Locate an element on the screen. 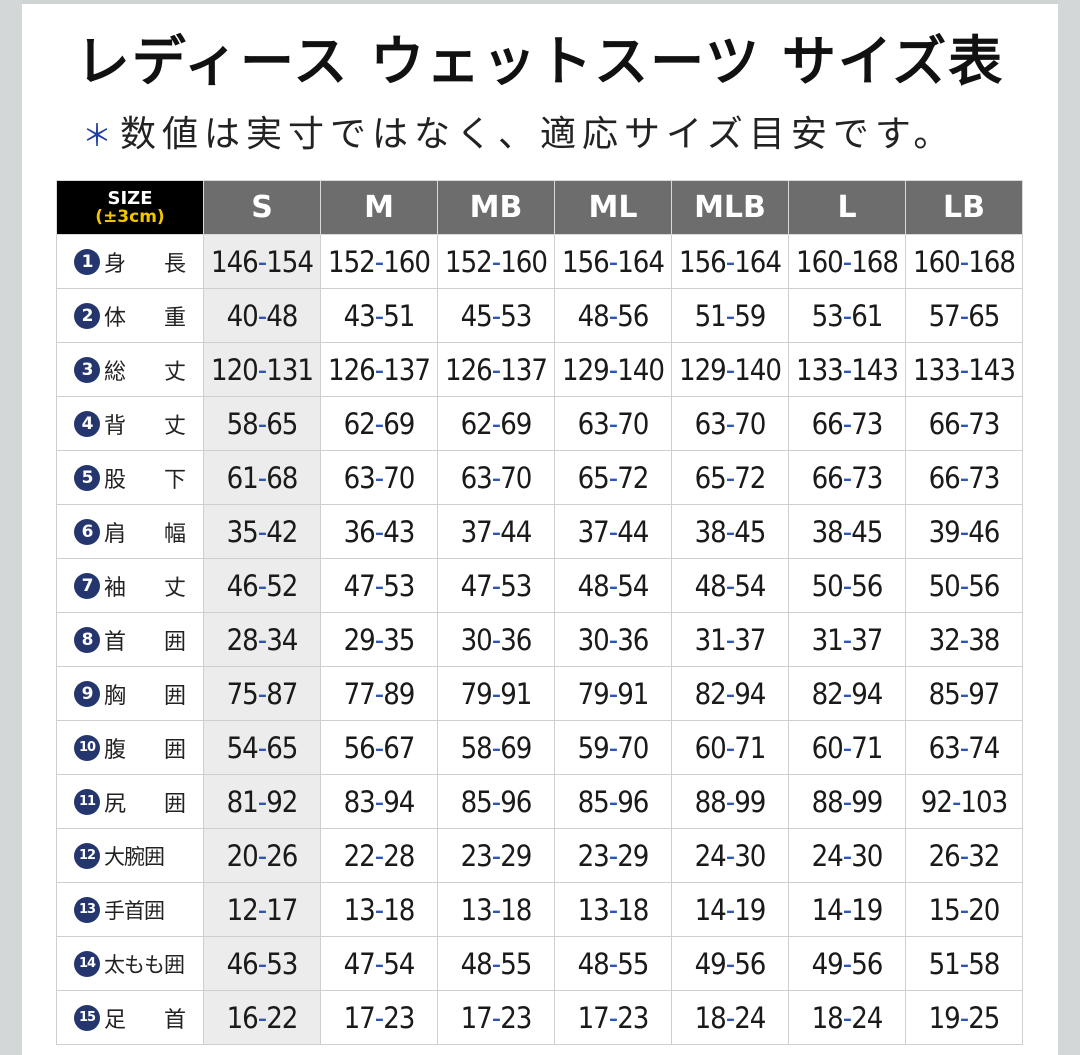  row-number-badge: 8 is located at coordinates (87, 639).